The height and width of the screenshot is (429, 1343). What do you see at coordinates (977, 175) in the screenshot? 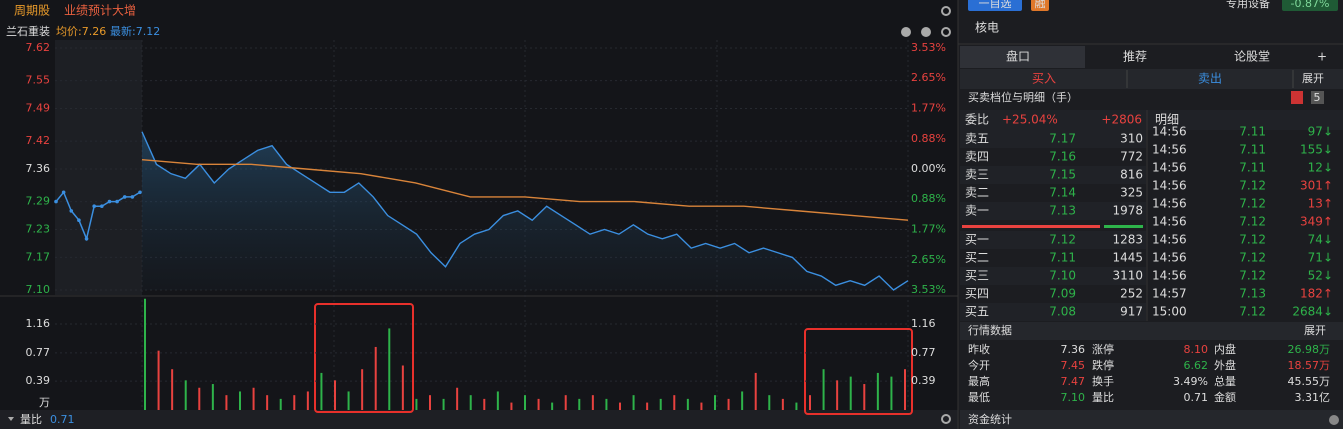
I see `level: 卖三` at bounding box center [977, 175].